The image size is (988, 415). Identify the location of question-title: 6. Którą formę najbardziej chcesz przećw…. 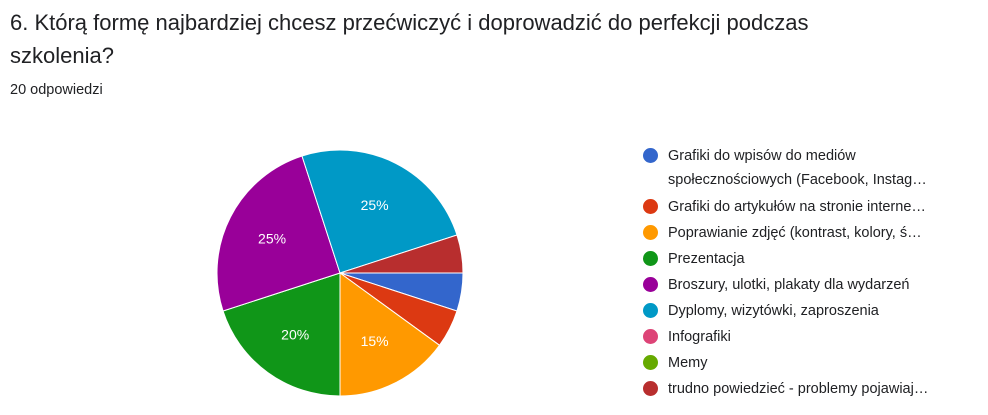
(460, 39).